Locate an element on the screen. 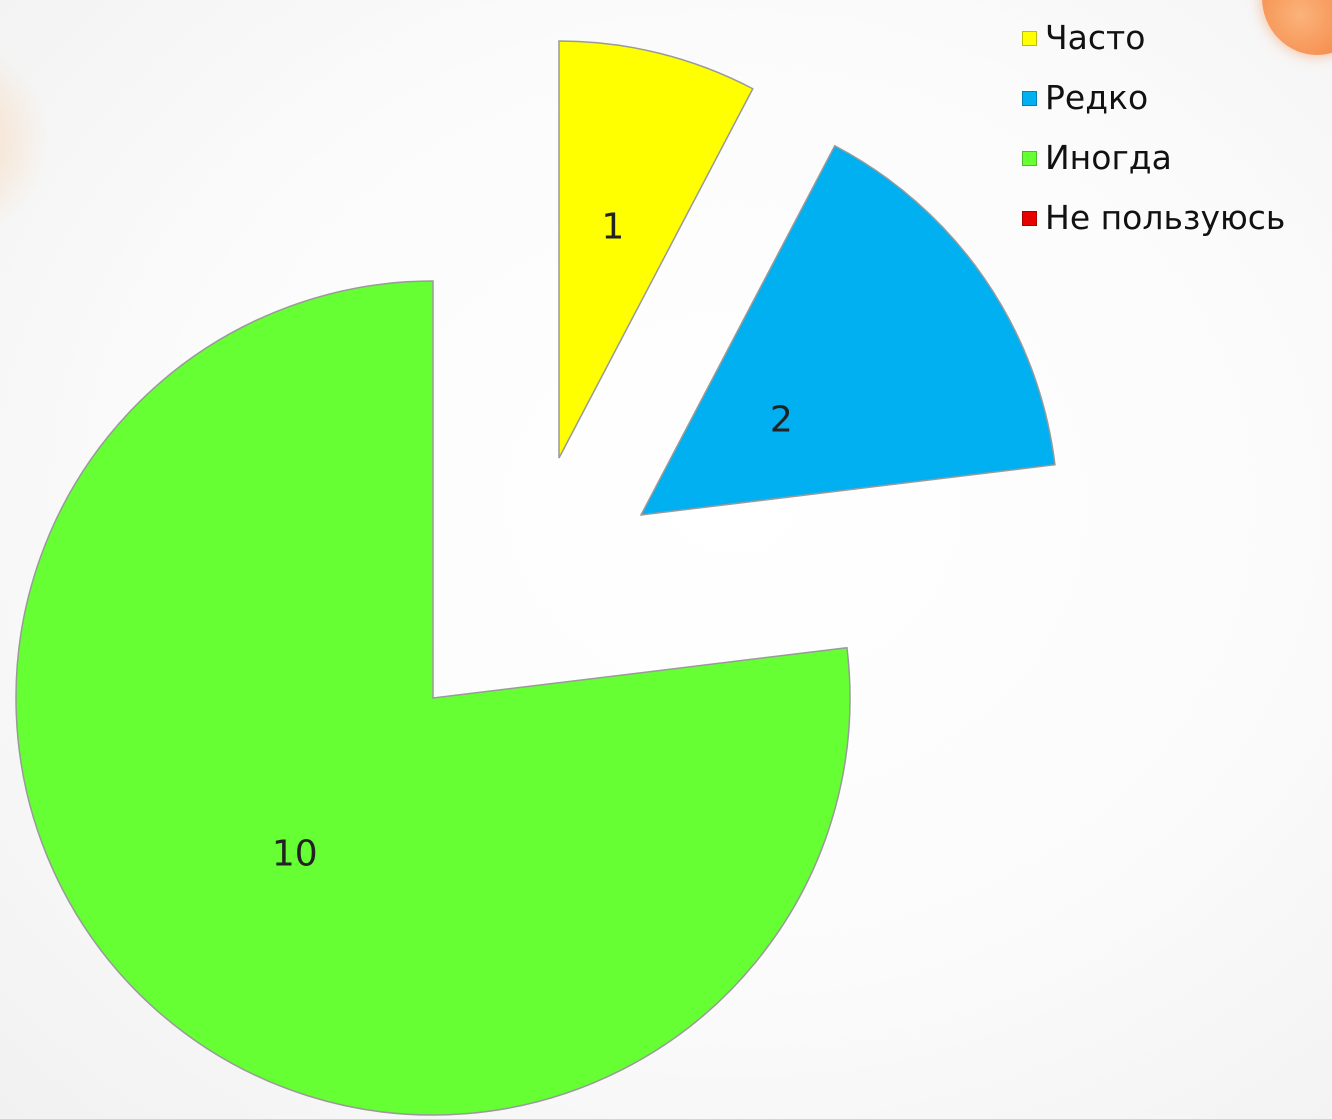 The height and width of the screenshot is (1119, 1332). legend-item-inogda: Иногда is located at coordinates (1153, 158).